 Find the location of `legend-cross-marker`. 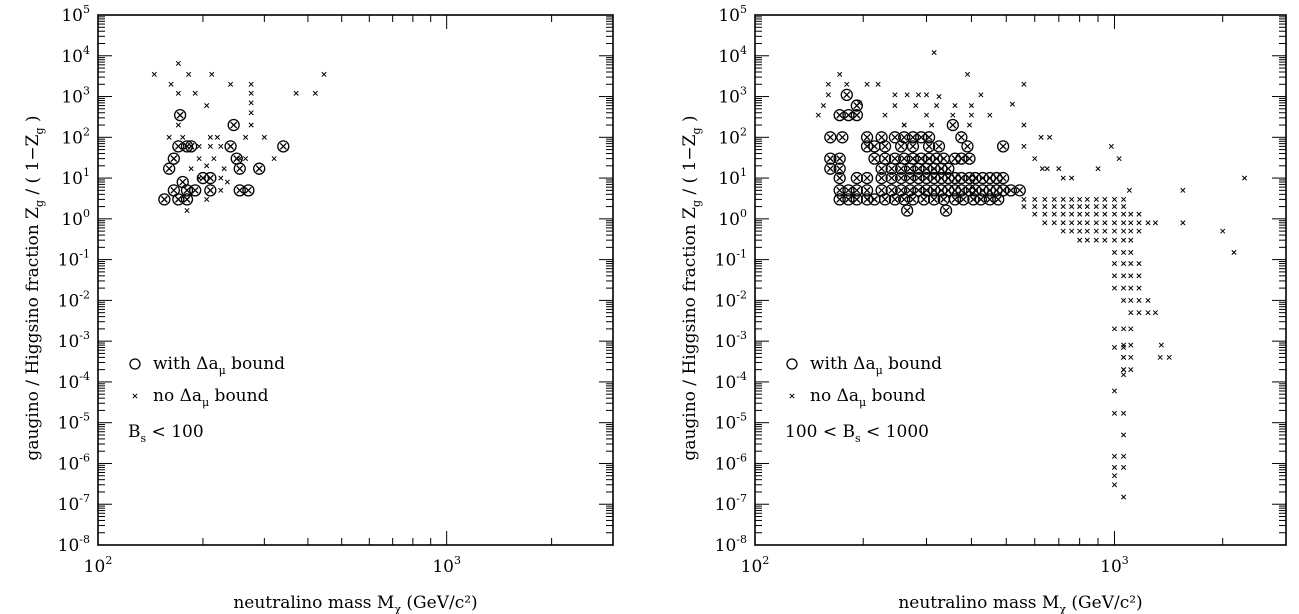

legend-cross-marker is located at coordinates (135, 396).